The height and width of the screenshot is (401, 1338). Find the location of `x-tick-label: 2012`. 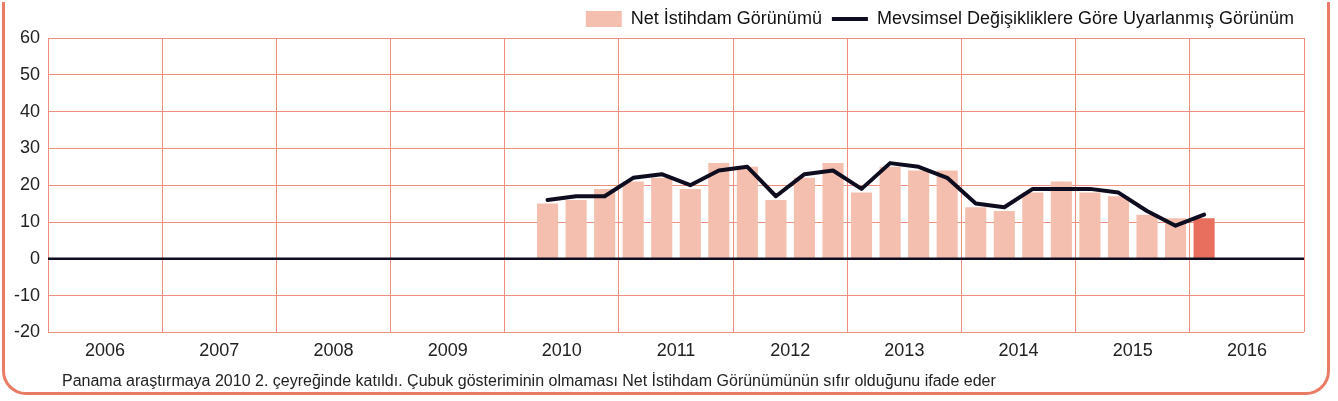

x-tick-label: 2012 is located at coordinates (790, 350).